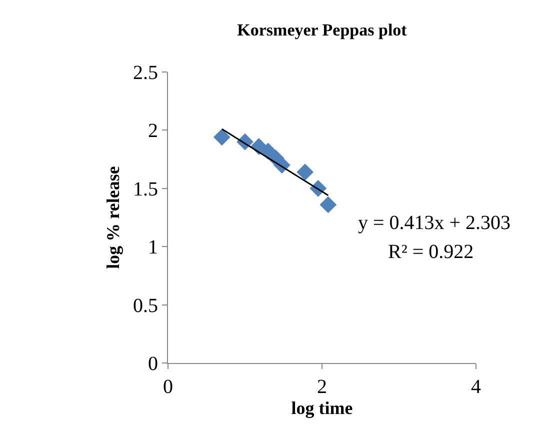 Image resolution: width=553 pixels, height=425 pixels. What do you see at coordinates (113, 217) in the screenshot?
I see `y-axis-title: log % release` at bounding box center [113, 217].